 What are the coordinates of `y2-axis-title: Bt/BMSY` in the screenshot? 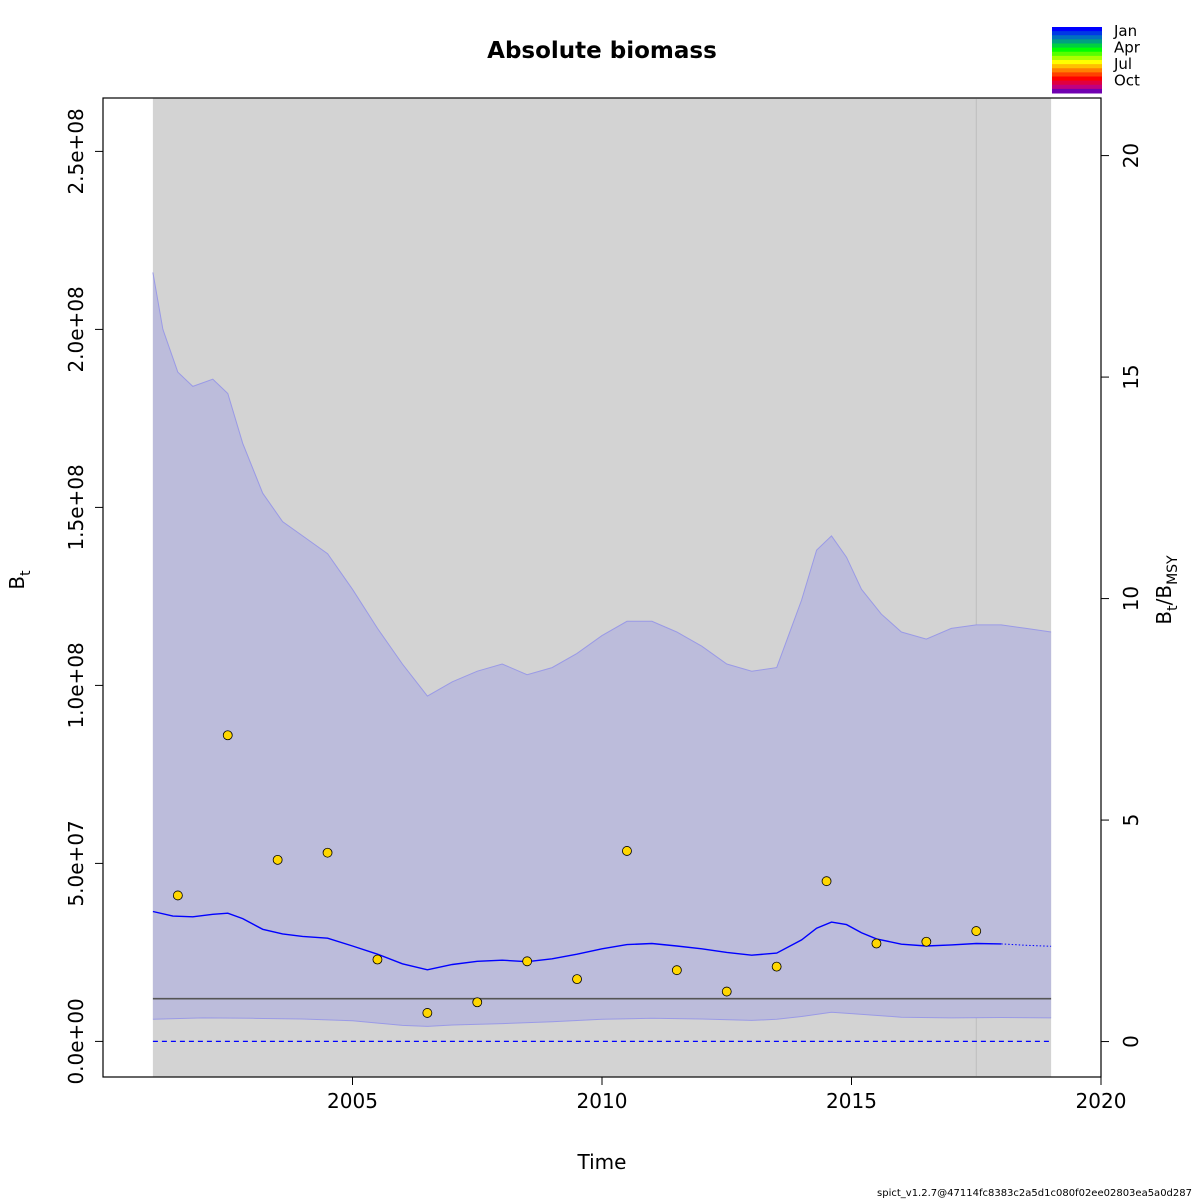 It's located at (1166, 590).